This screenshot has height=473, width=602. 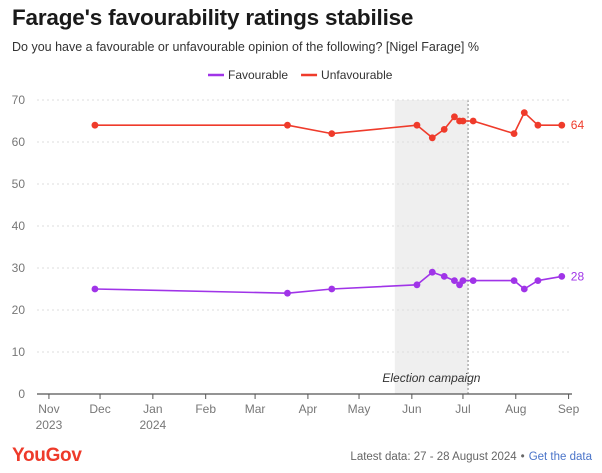 What do you see at coordinates (578, 276) in the screenshot?
I see `end-label-favourable: 28` at bounding box center [578, 276].